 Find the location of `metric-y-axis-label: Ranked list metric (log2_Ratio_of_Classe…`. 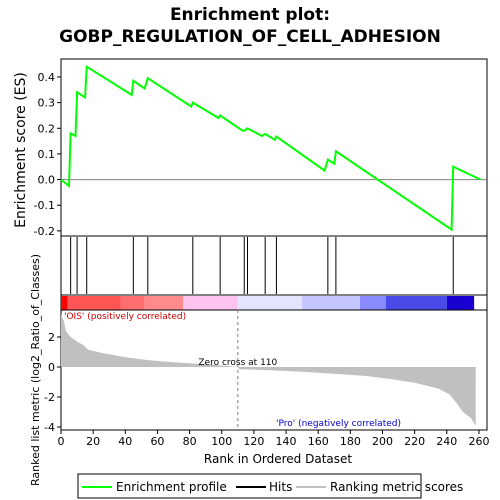

metric-y-axis-label: Ranked list metric (log2_Ratio_of_Classe… is located at coordinates (35, 370).